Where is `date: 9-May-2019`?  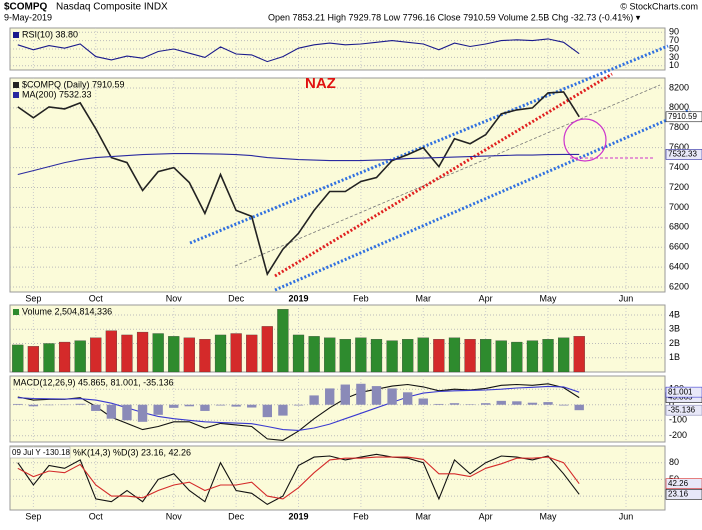 date: 9-May-2019 is located at coordinates (28, 17).